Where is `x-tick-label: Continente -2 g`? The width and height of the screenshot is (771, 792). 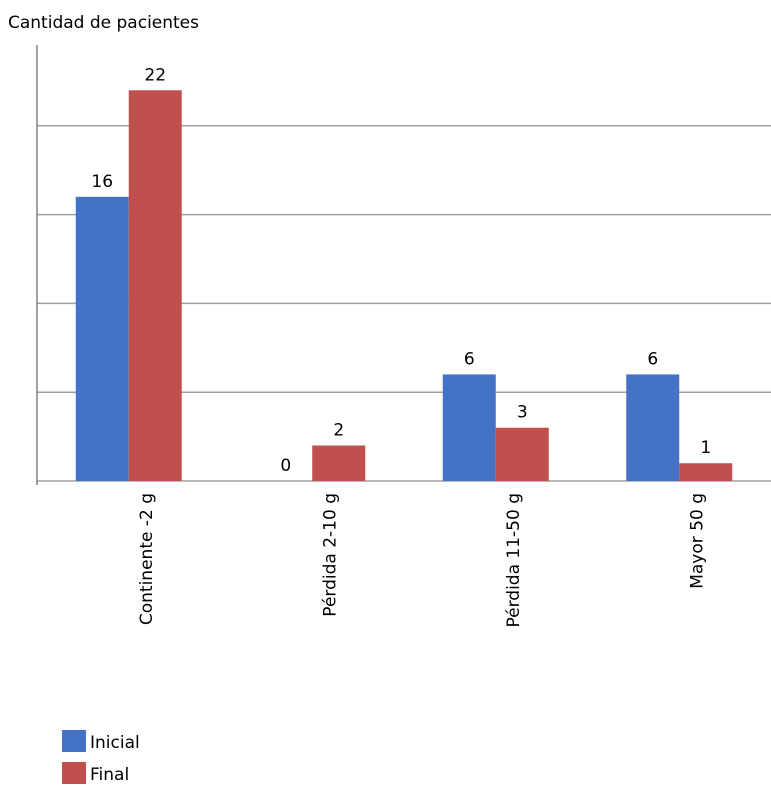 x-tick-label: Continente -2 g is located at coordinates (147, 559).